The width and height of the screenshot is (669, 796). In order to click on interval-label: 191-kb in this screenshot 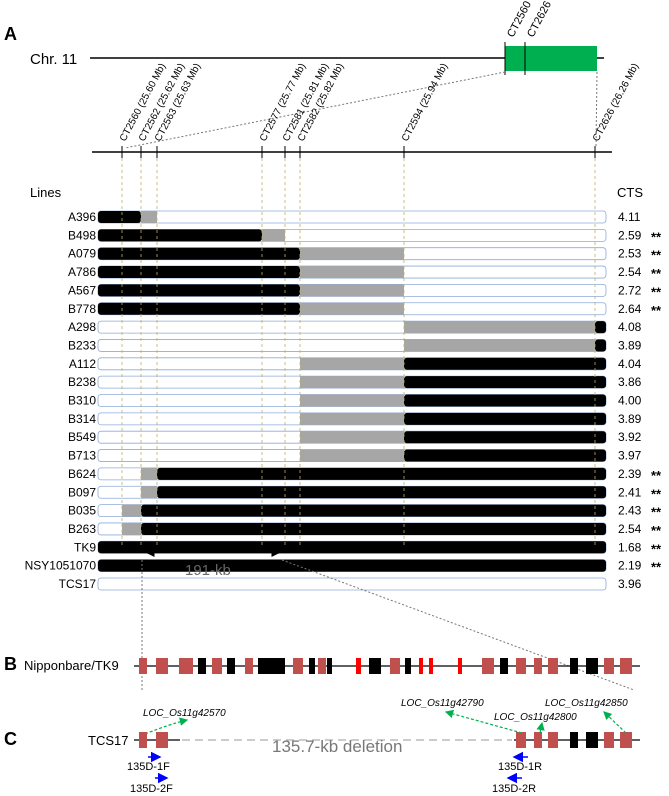, I will do `click(208, 570)`.